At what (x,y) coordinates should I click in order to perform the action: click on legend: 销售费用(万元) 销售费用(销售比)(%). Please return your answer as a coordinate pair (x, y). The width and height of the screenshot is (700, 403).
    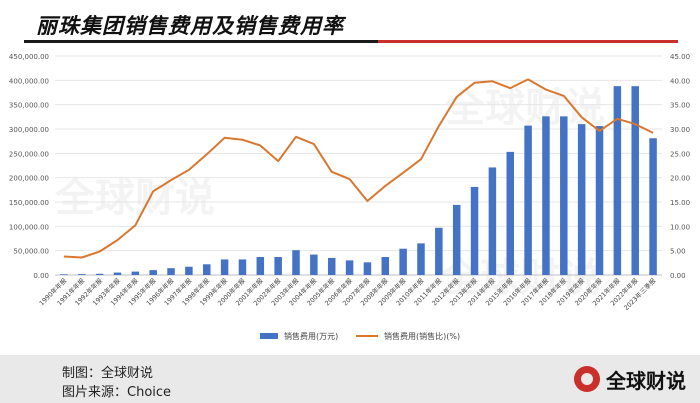
    Looking at the image, I should click on (360, 336).